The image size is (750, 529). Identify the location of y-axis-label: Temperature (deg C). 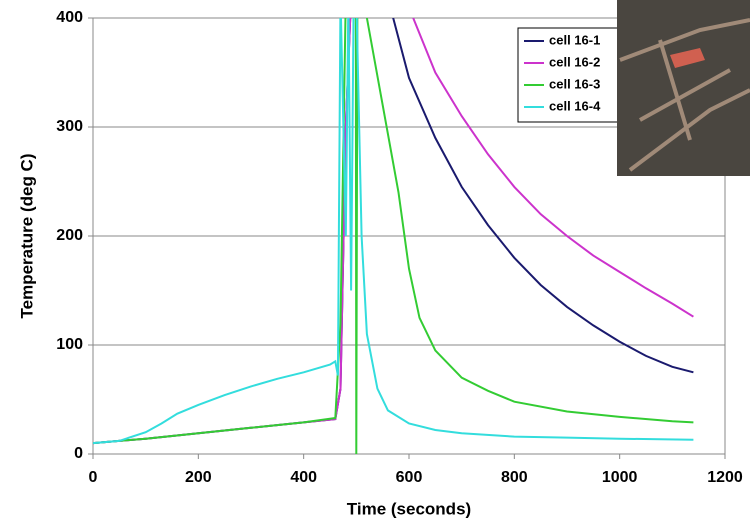
(26, 236).